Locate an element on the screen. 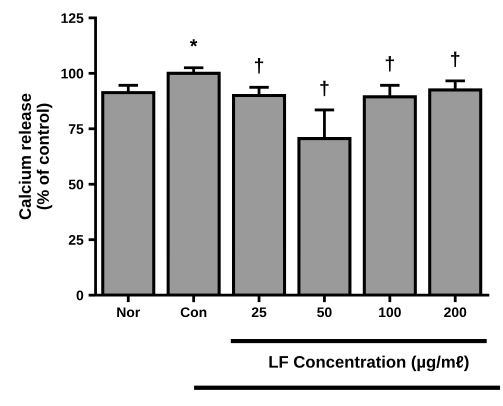 This screenshot has width=503, height=406. y-tick-label: 50 is located at coordinates (76, 185).